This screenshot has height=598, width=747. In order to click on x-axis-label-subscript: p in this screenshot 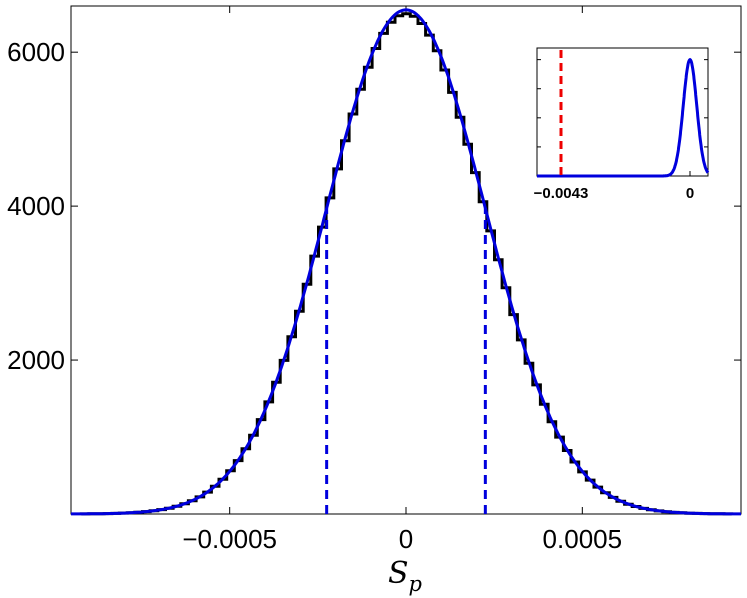, I will do `click(415, 584)`.